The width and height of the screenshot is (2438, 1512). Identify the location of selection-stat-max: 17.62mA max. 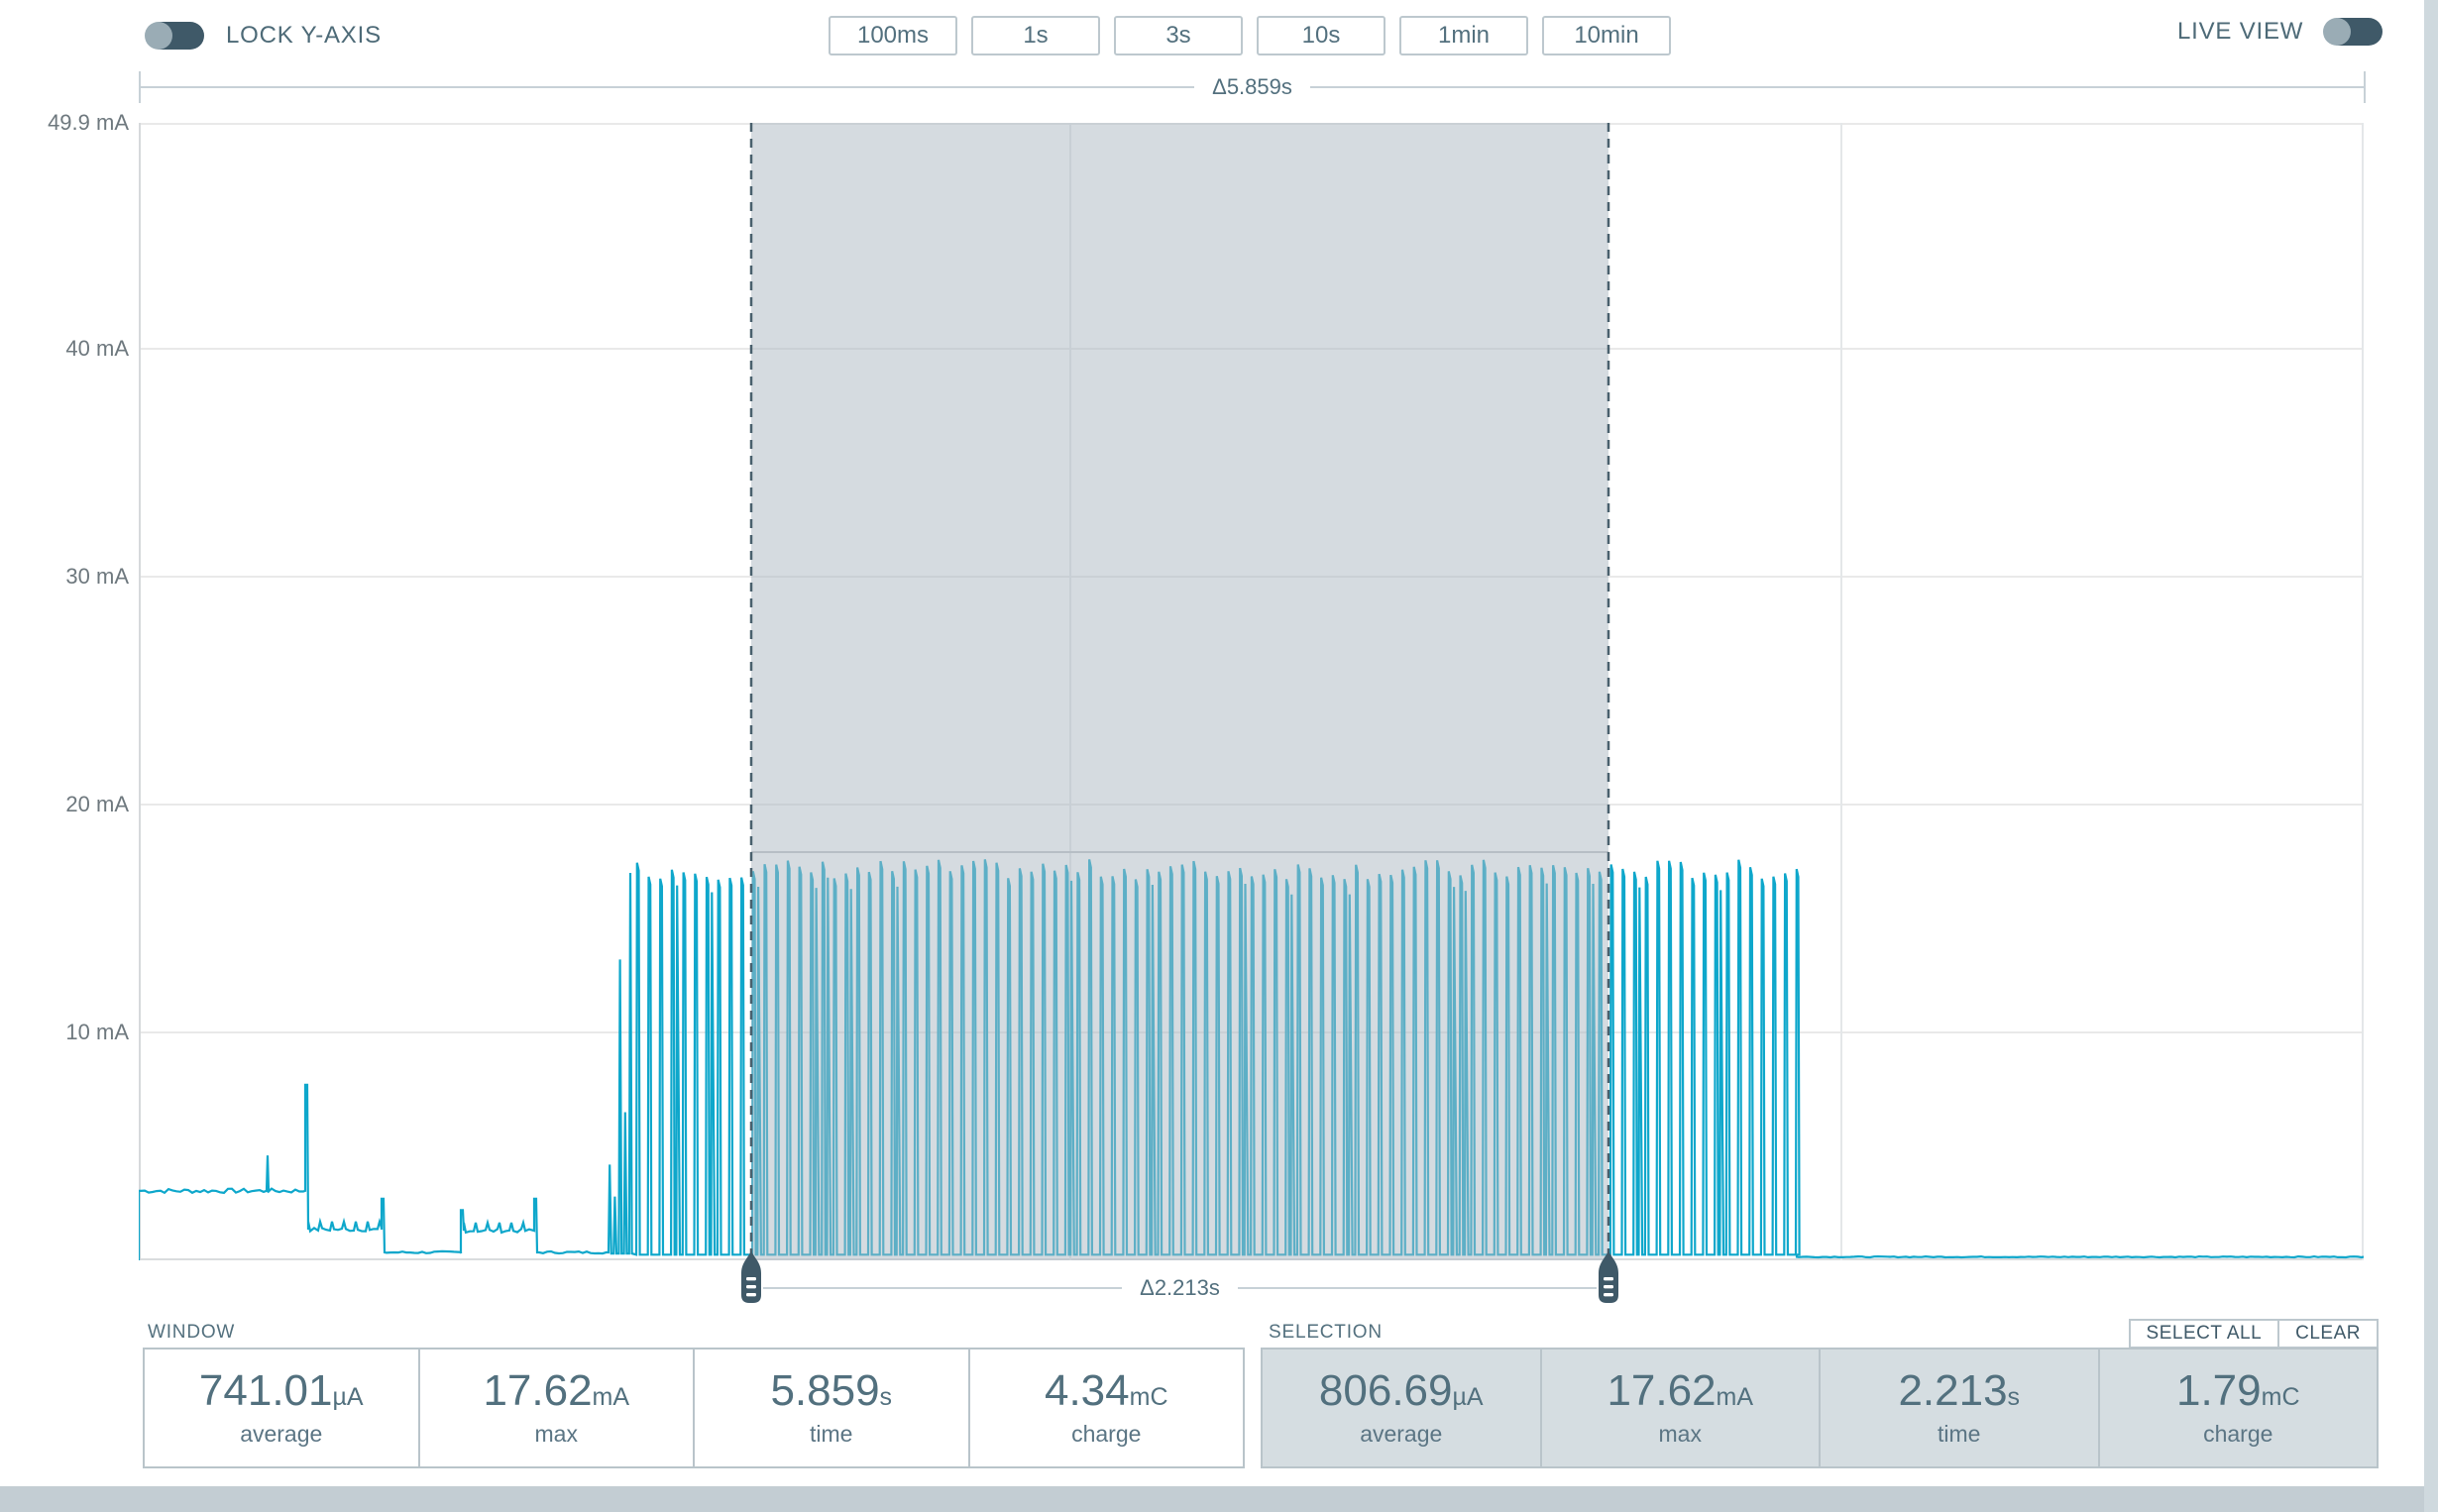
(1679, 1408).